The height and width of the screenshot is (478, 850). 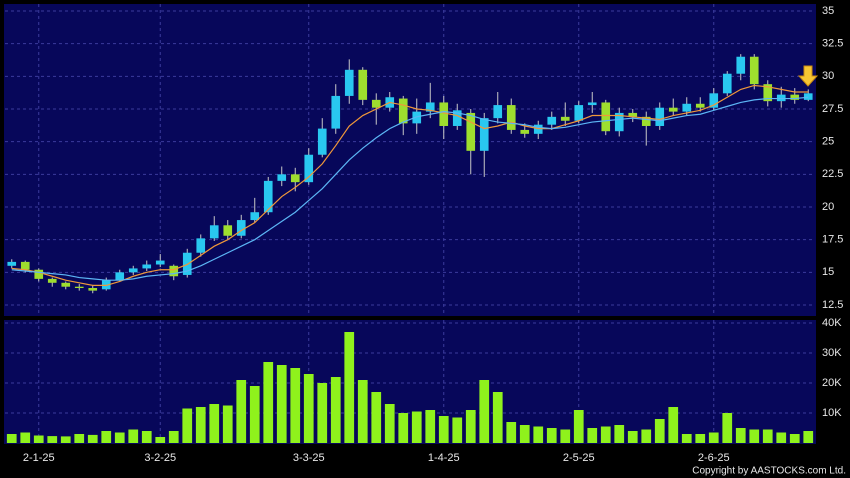 I want to click on y-tick-label: 20, so click(x=828, y=207).